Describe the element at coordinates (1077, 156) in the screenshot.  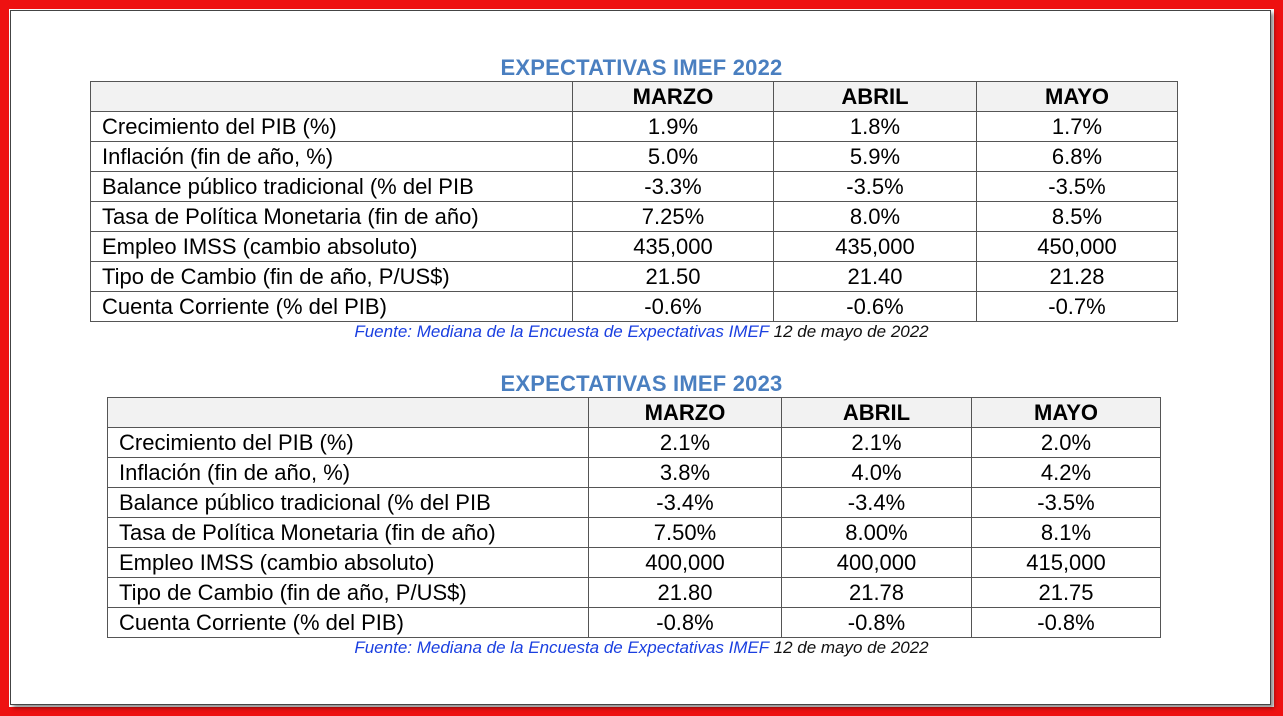
I see `cell-value: 6.8%` at that location.